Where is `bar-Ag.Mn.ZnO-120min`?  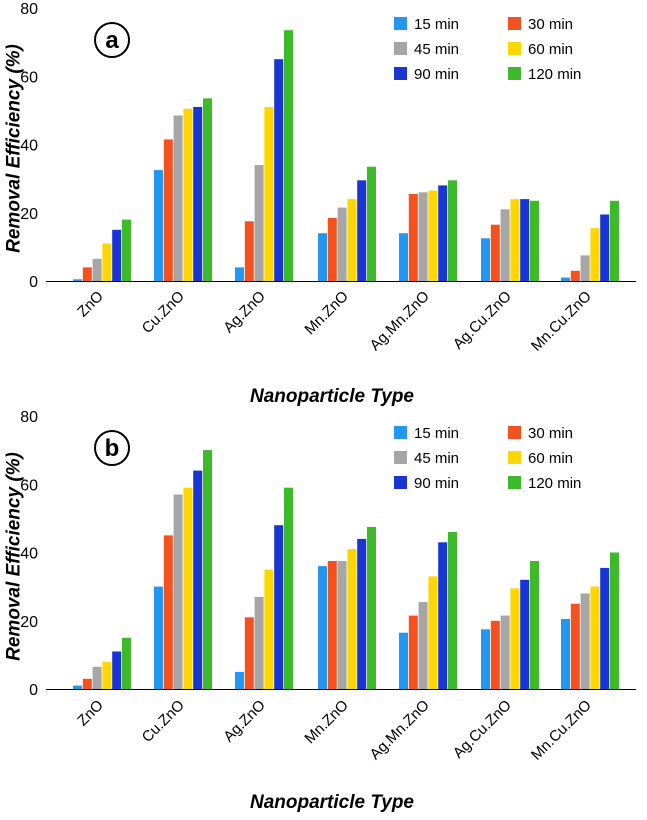 bar-Ag.Mn.ZnO-120min is located at coordinates (452, 230).